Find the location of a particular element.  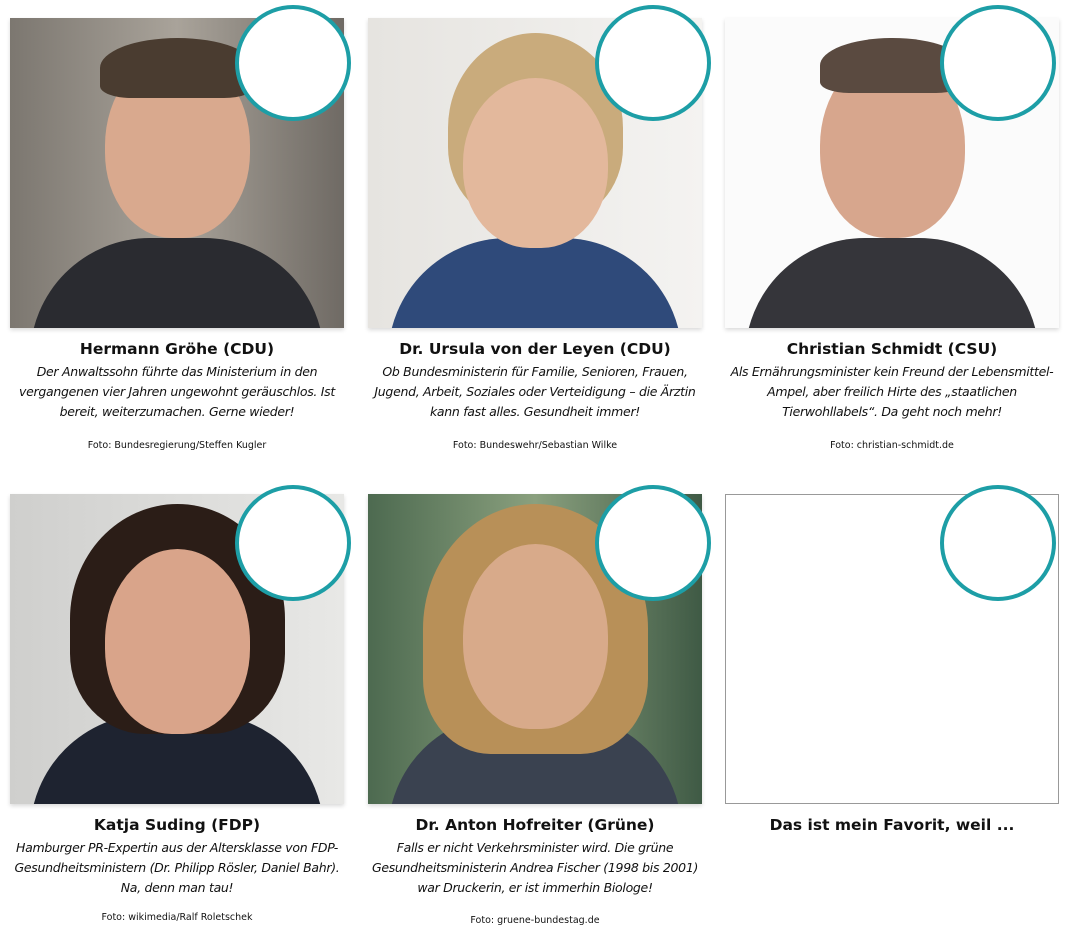

photo-credit: Foto: wikimedia/Ralf Roletschek is located at coordinates (177, 917).